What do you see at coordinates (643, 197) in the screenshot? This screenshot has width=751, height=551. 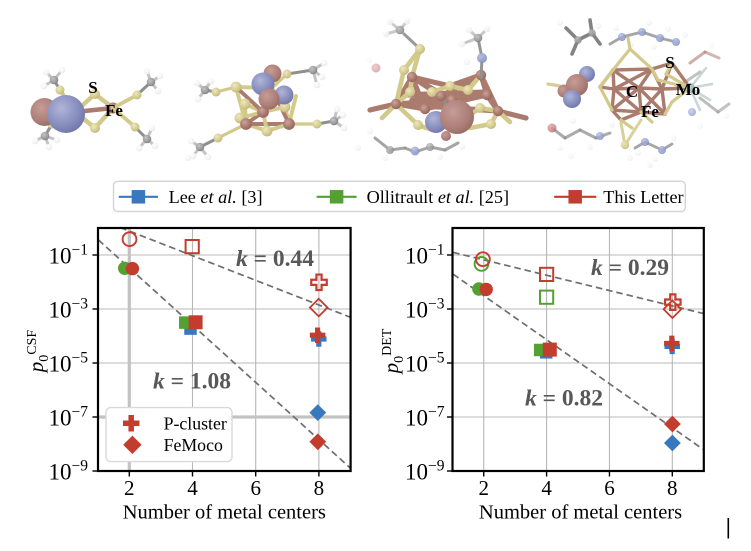 I see `svg-text: This Letter` at bounding box center [643, 197].